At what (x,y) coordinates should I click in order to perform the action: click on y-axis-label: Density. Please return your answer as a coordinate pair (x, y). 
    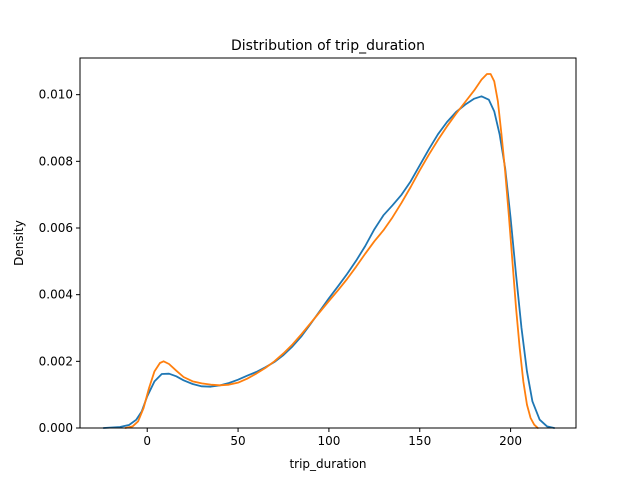
    Looking at the image, I should click on (19, 243).